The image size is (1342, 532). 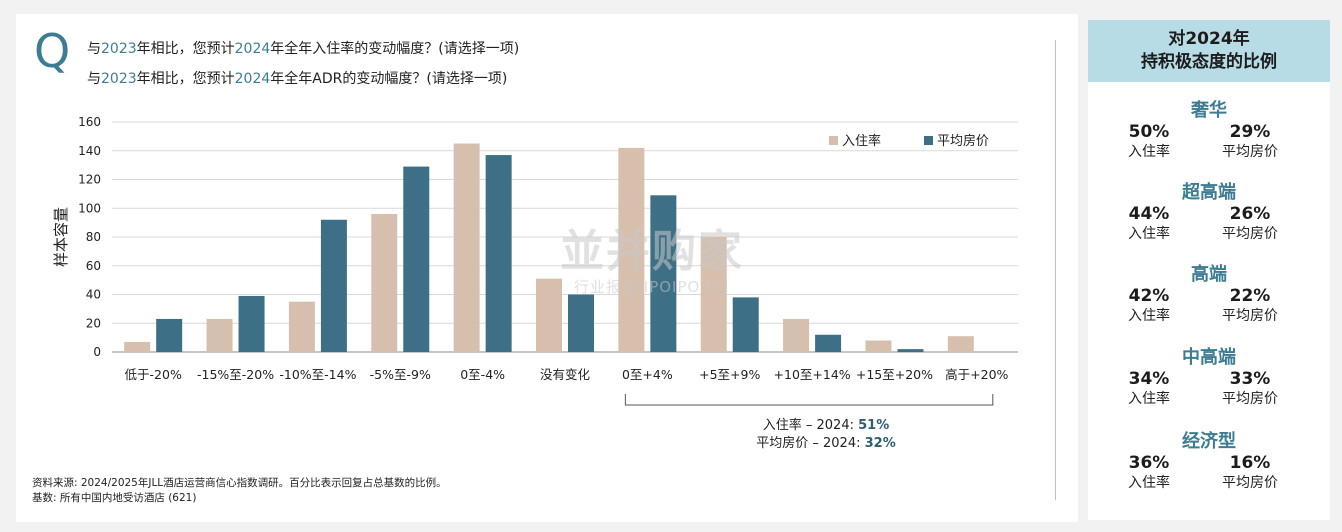 I want to click on x-tick-label: -15%至-20%, so click(x=235, y=374).